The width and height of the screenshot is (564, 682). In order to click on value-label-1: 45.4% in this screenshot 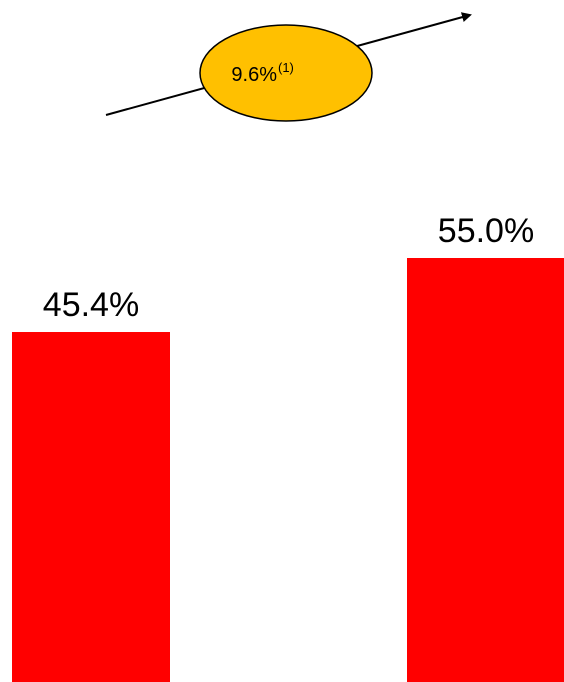, I will do `click(91, 305)`.